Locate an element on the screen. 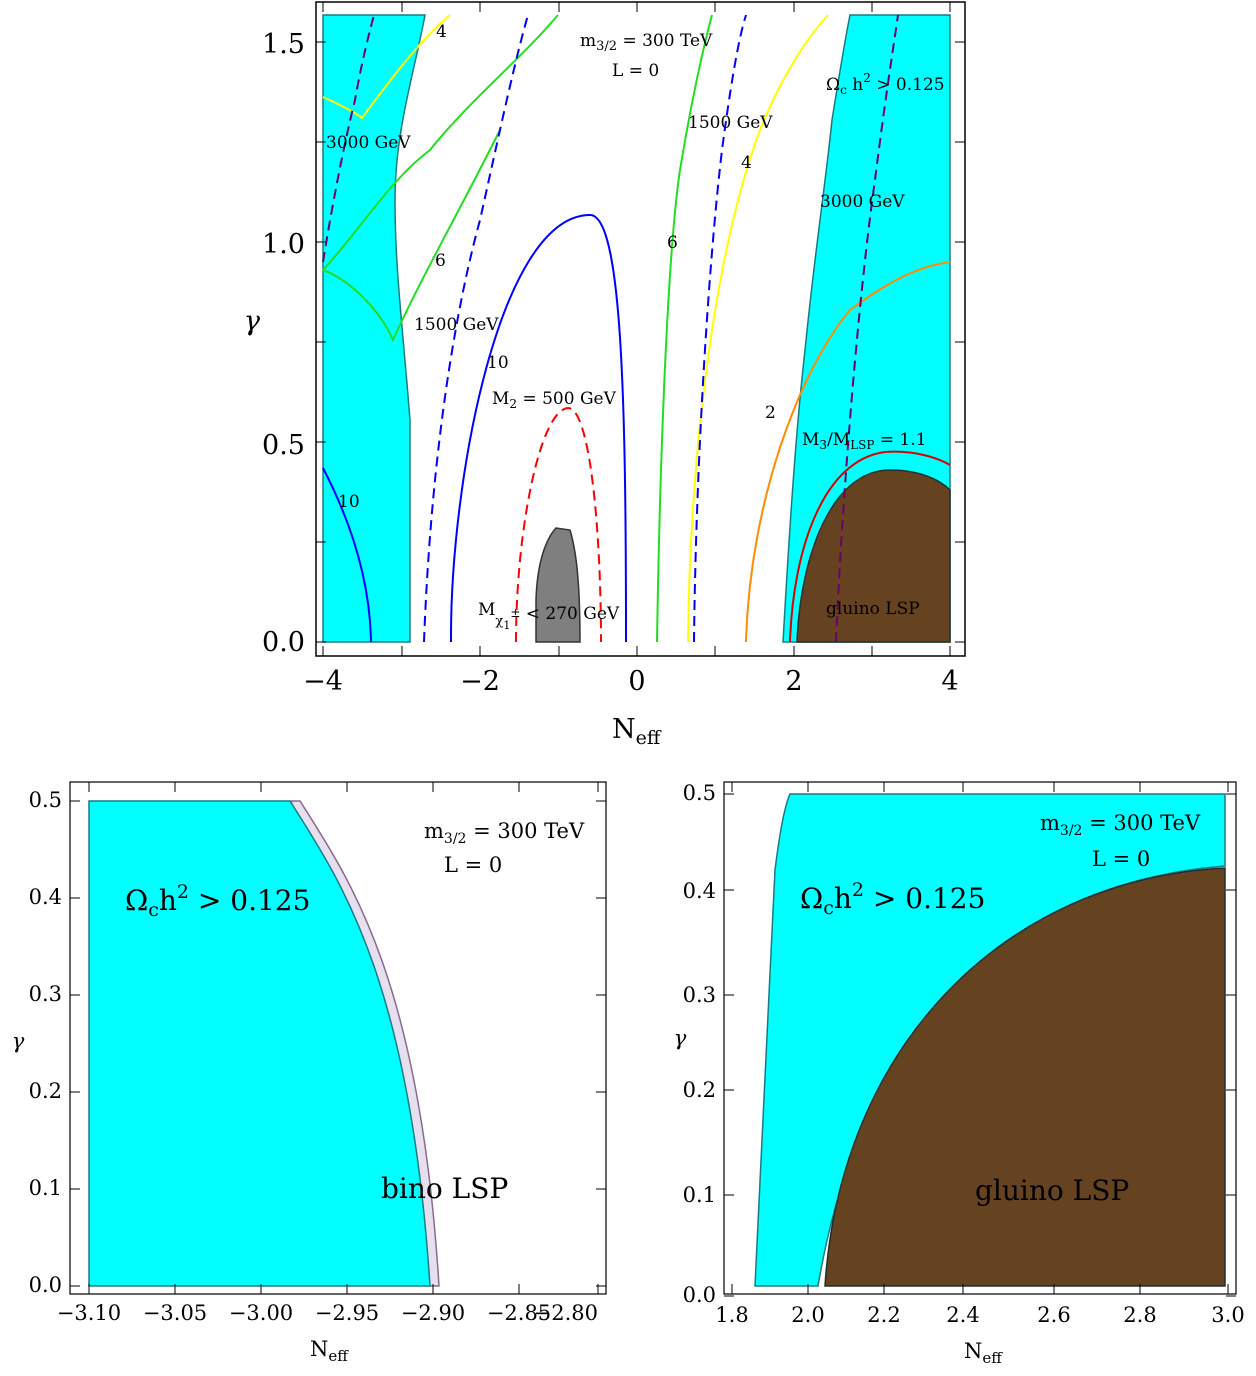 The image size is (1256, 1376). bl-xtick-label: −3.05 is located at coordinates (175, 1313).